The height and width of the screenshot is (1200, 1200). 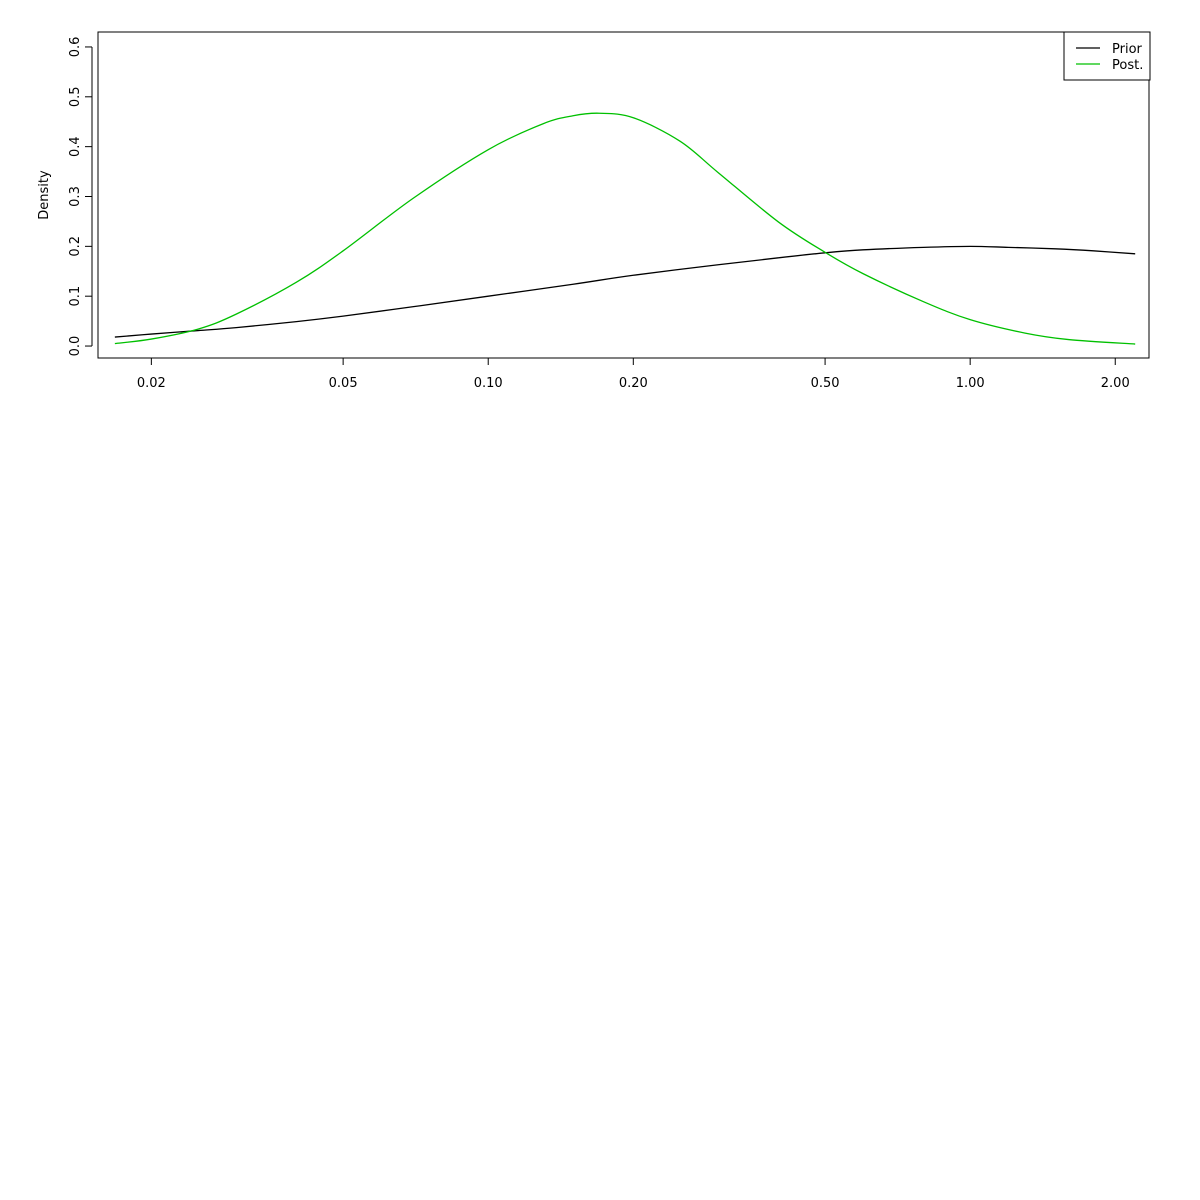 I want to click on x-tick-label: 0.02, so click(x=151, y=383).